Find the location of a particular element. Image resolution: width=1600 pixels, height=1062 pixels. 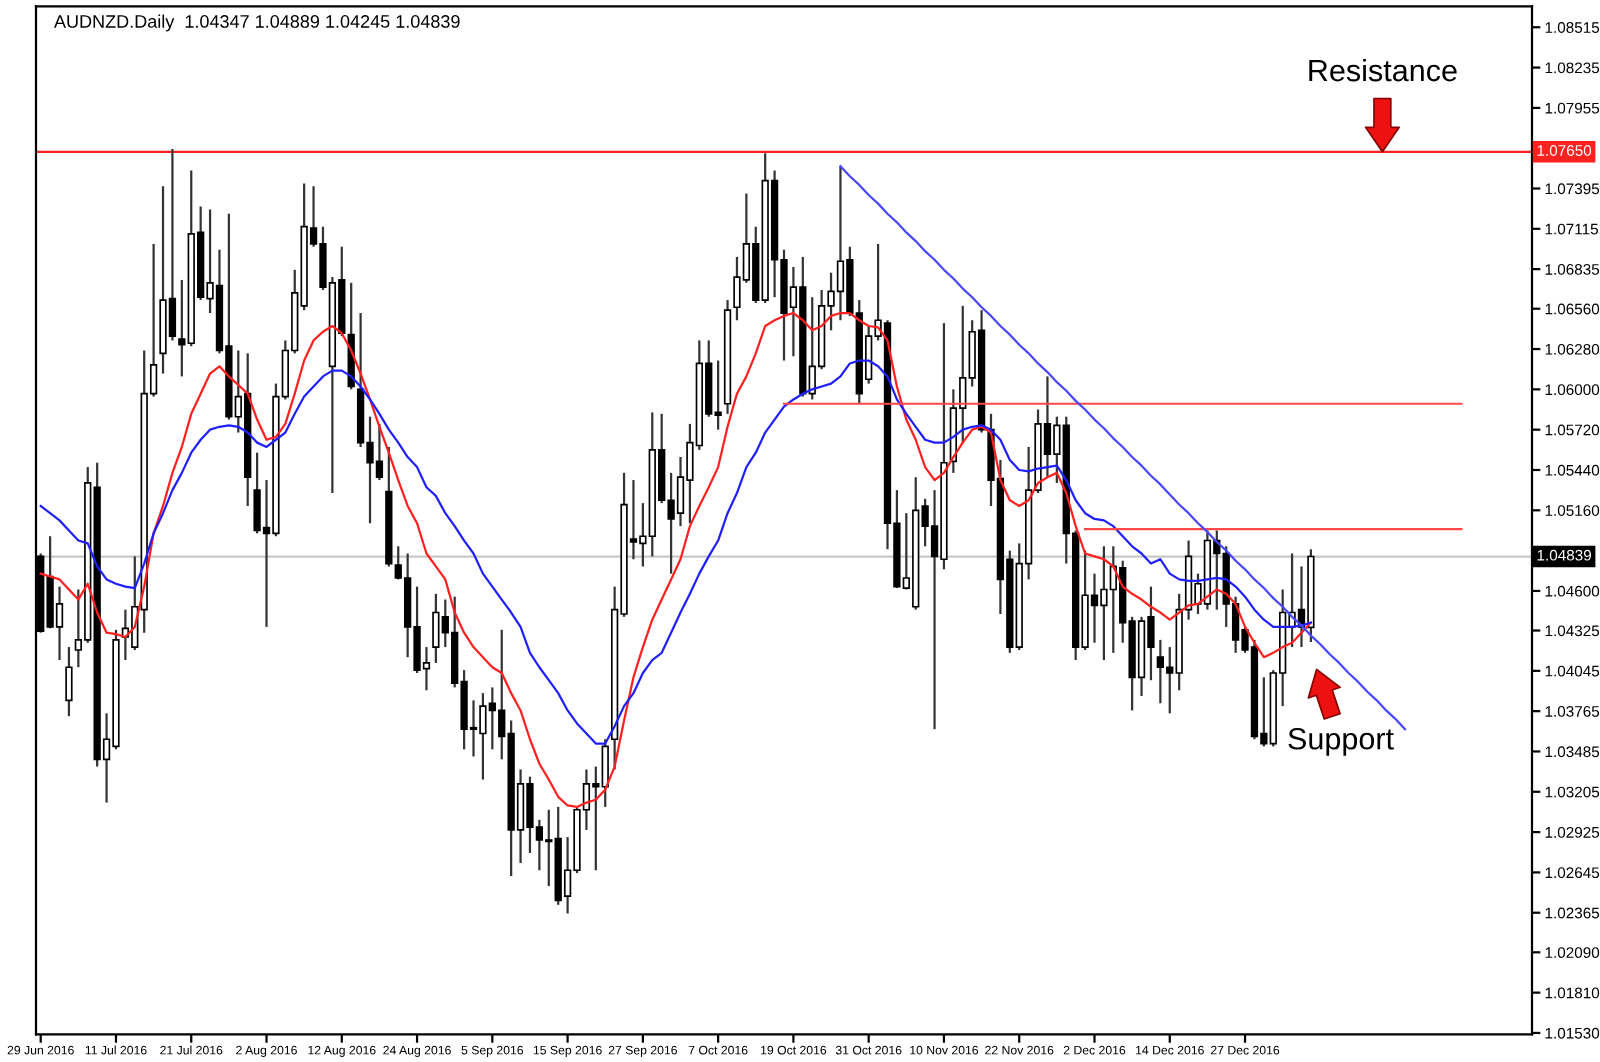

annotation: Resistance is located at coordinates (1383, 70).